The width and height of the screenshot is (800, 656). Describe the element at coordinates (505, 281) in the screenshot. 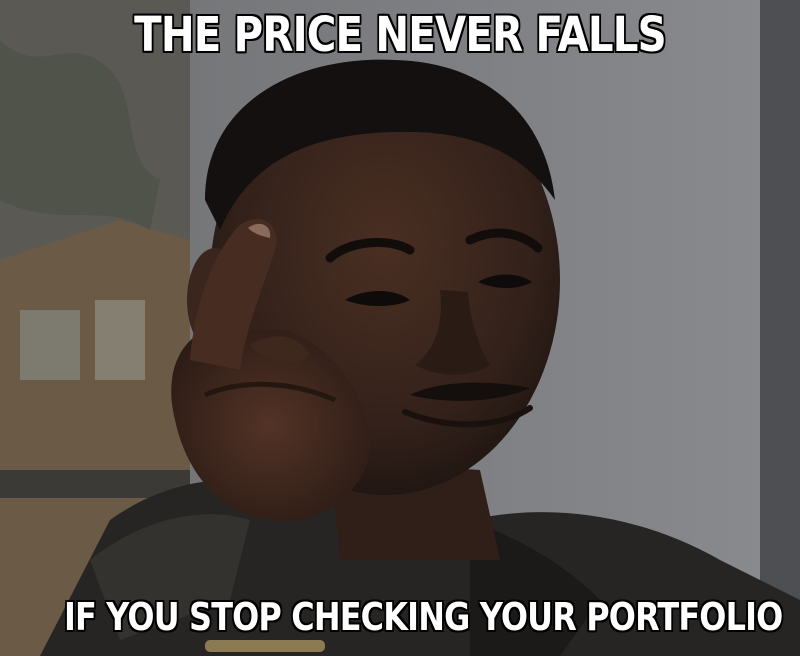

I see `right-eye` at that location.